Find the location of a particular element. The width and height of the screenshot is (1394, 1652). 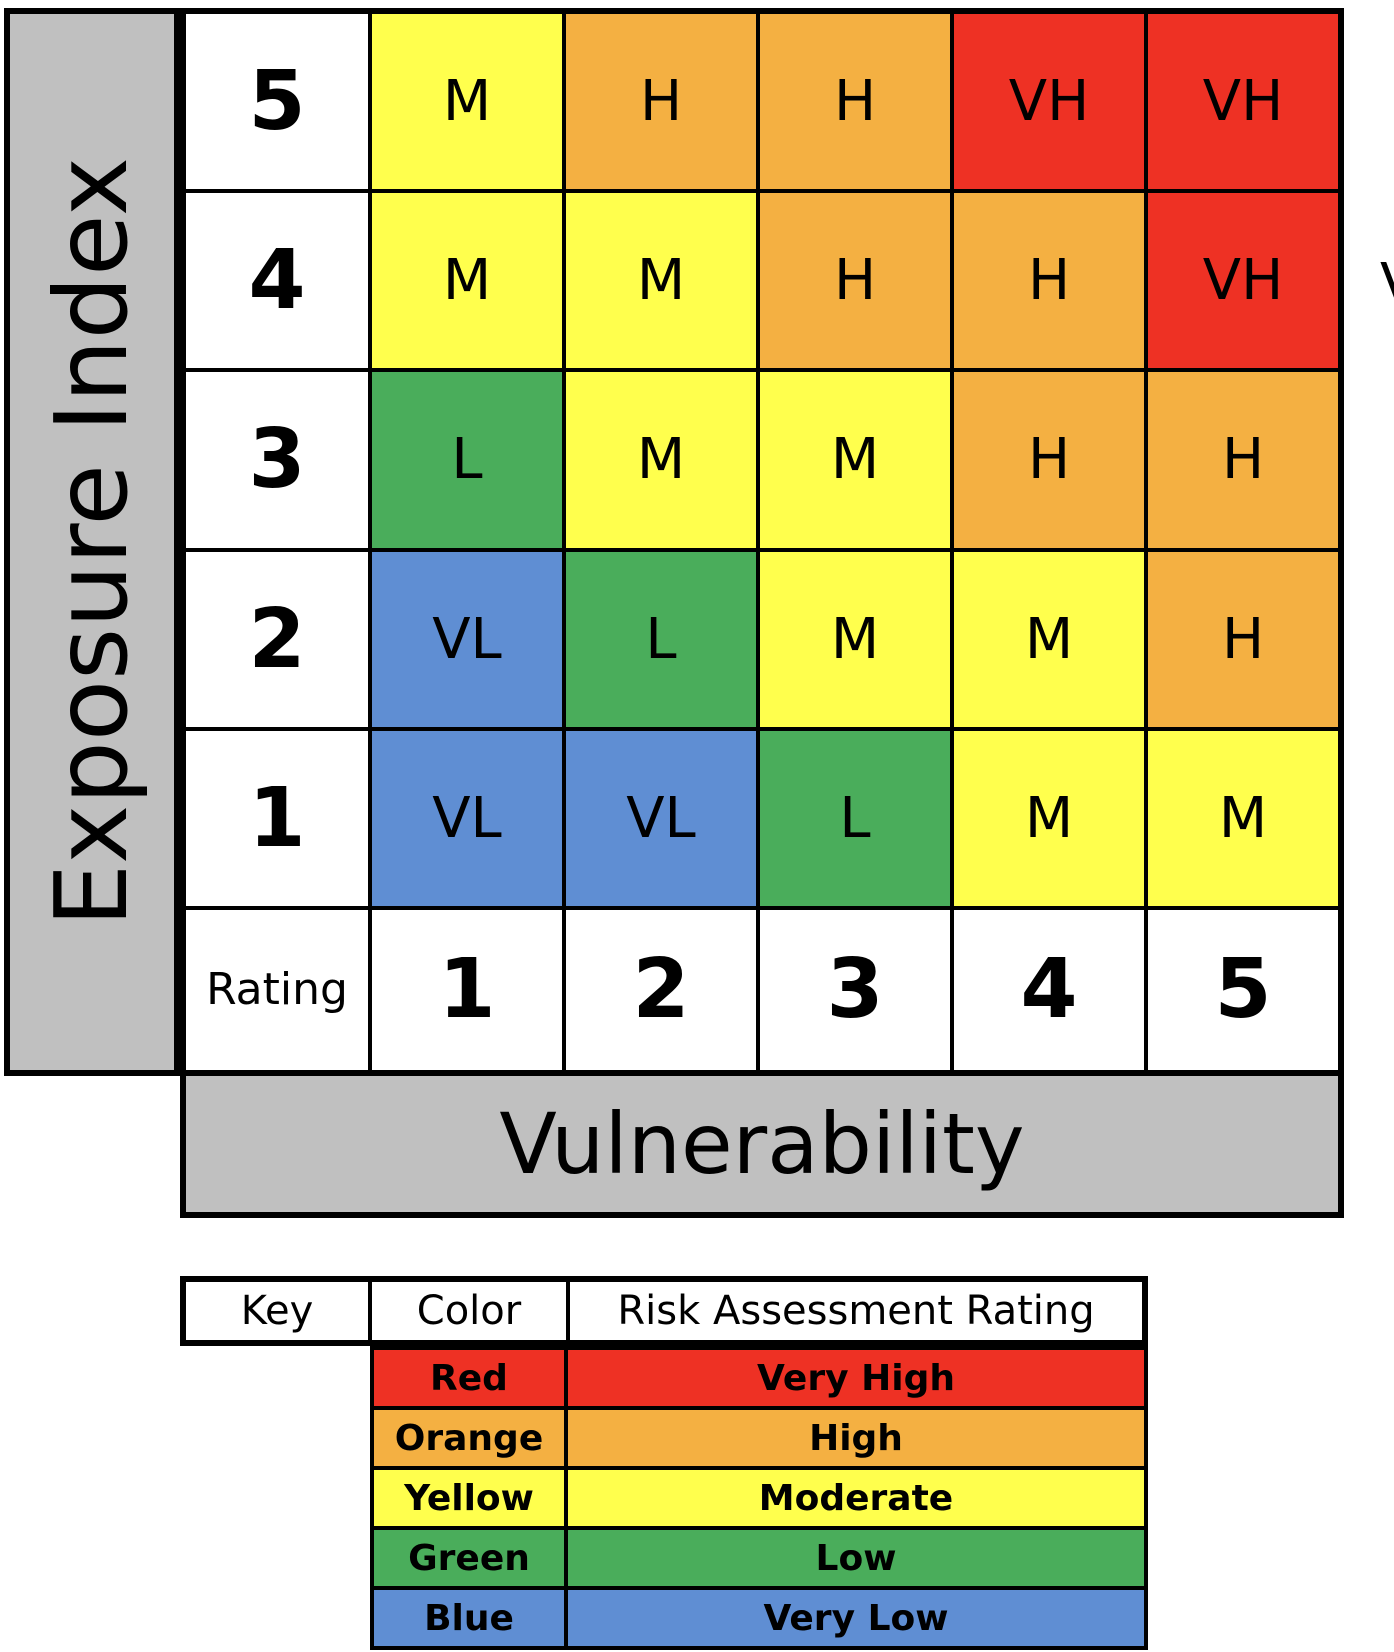

key-risk-rating: High is located at coordinates (856, 1438).